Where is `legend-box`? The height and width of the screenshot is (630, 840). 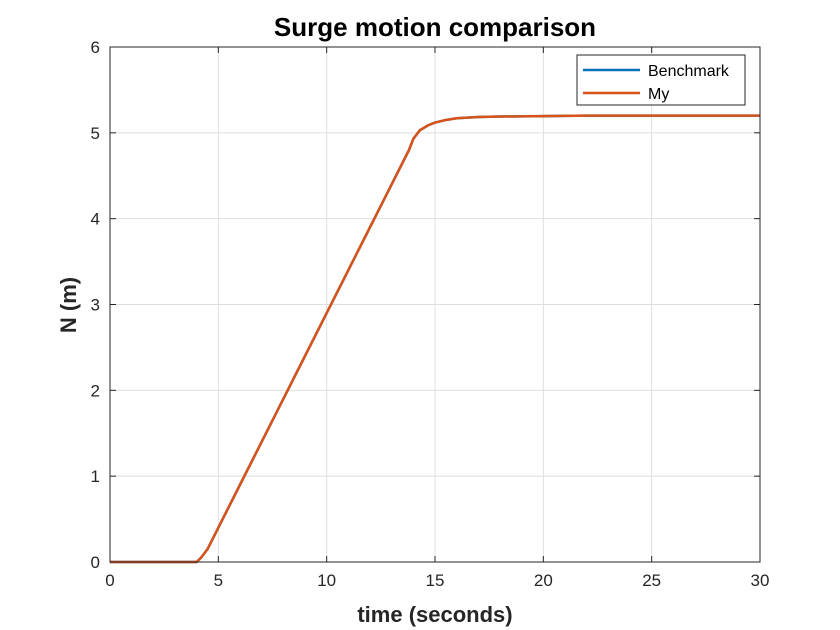 legend-box is located at coordinates (661, 80).